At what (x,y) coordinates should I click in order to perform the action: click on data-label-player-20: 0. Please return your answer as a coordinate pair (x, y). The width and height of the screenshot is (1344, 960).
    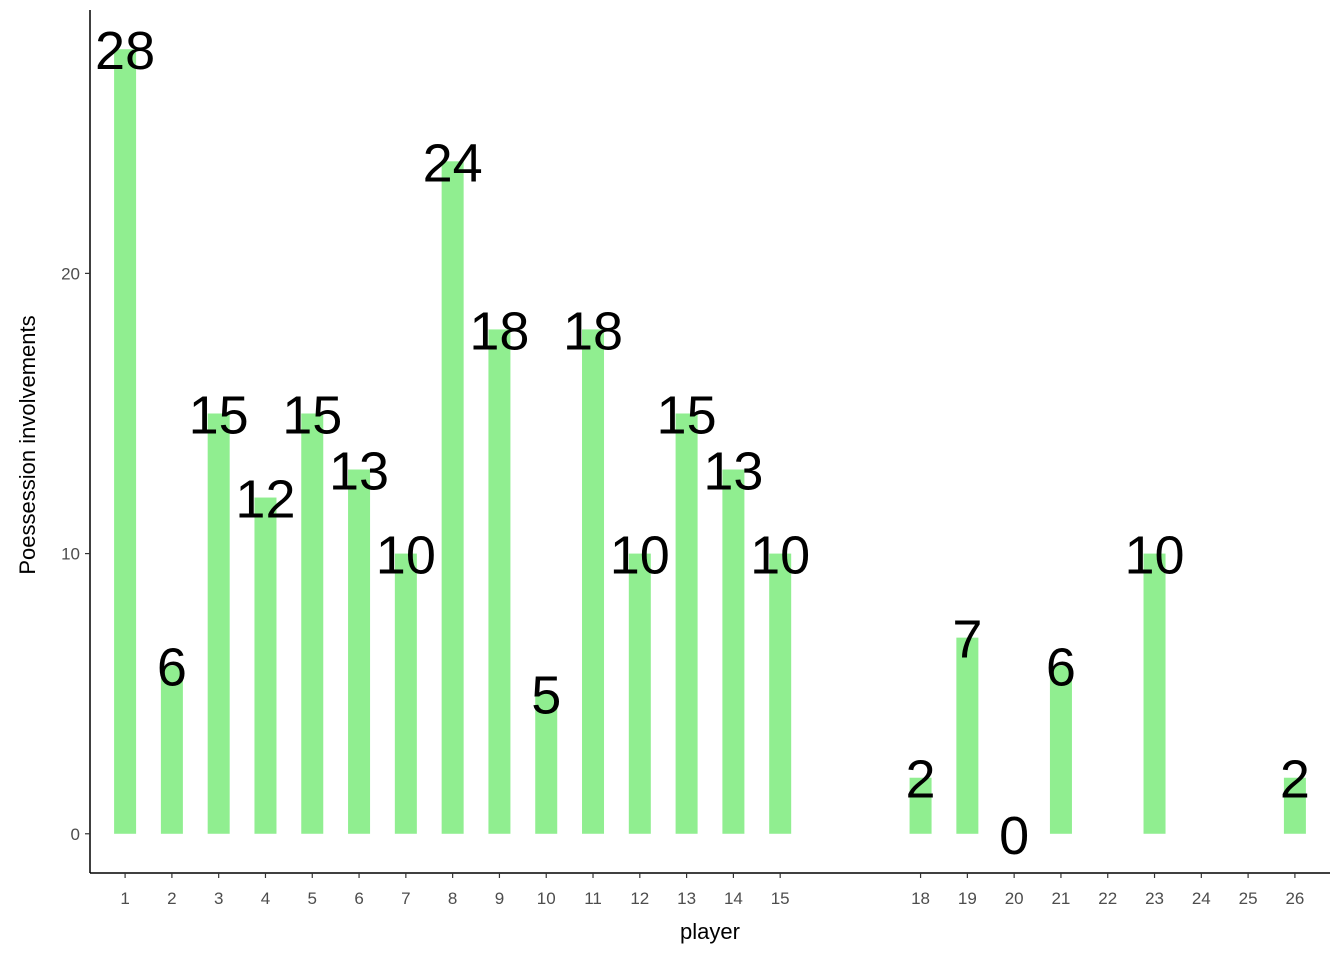
    Looking at the image, I should click on (1014, 836).